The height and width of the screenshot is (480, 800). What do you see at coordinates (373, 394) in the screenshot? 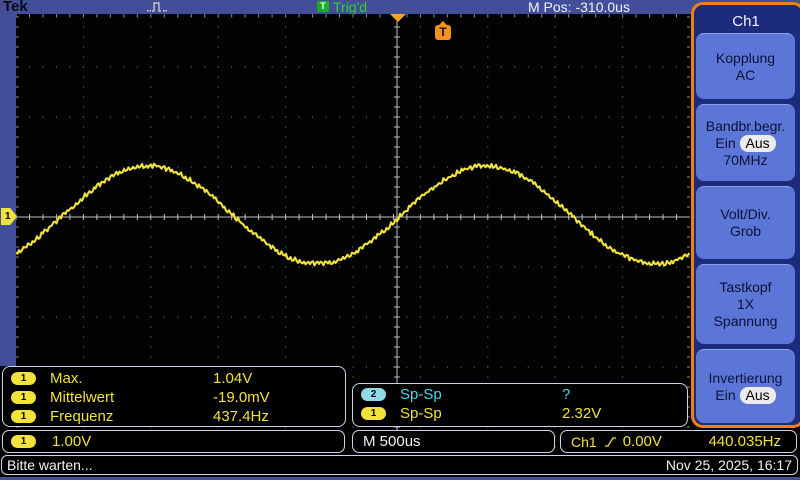
I see `ch2-badge: 2` at bounding box center [373, 394].